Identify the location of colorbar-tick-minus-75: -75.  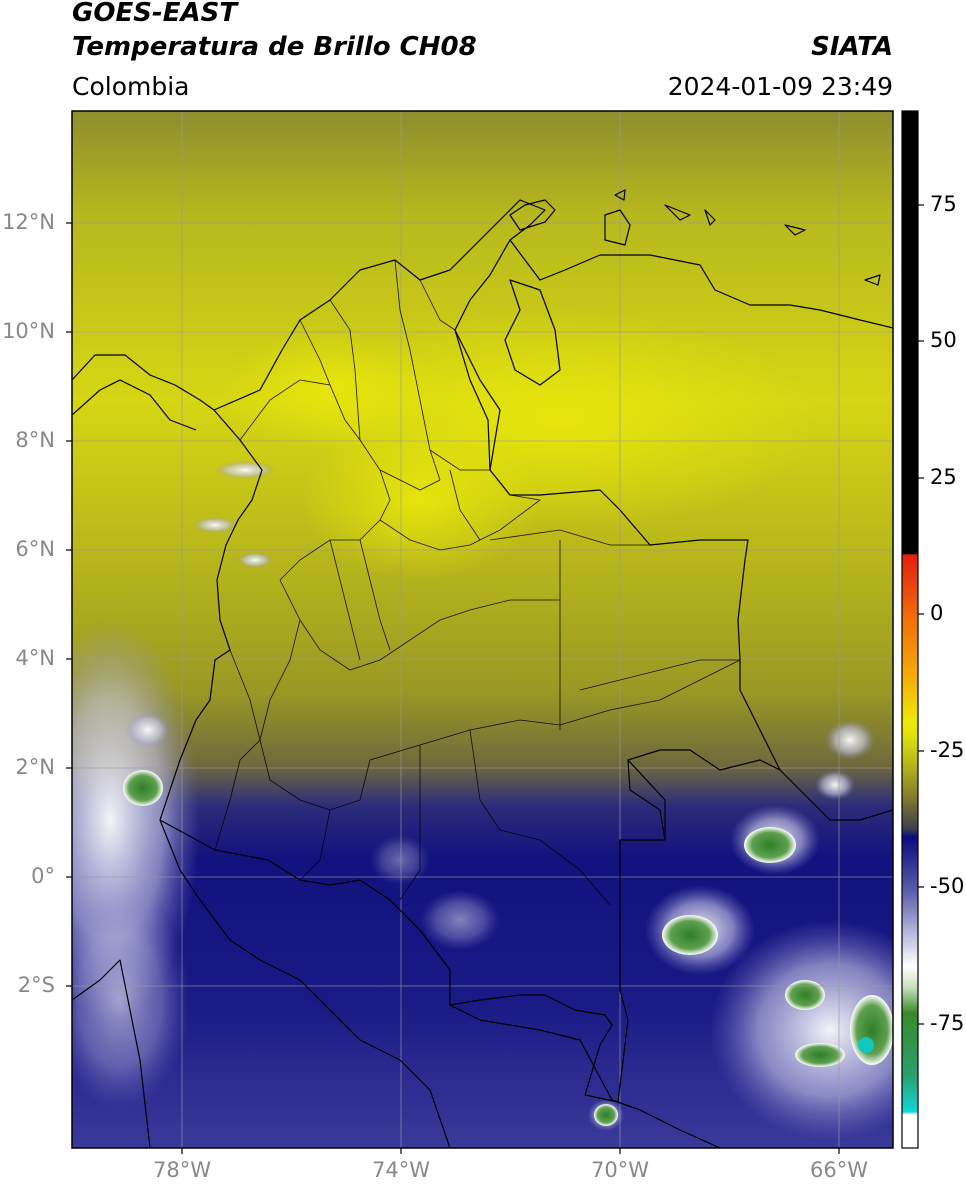
(947, 1023).